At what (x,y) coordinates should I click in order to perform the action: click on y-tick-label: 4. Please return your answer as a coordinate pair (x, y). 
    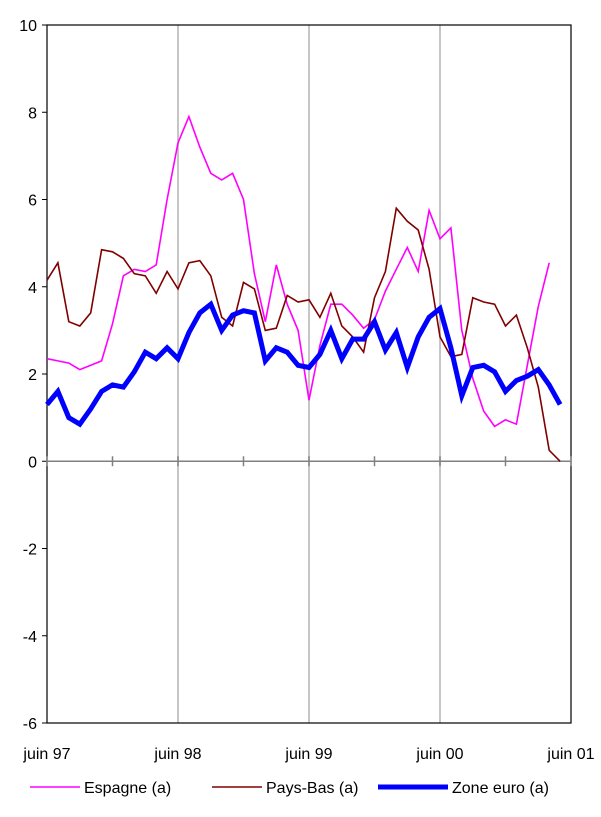
    Looking at the image, I should click on (32, 288).